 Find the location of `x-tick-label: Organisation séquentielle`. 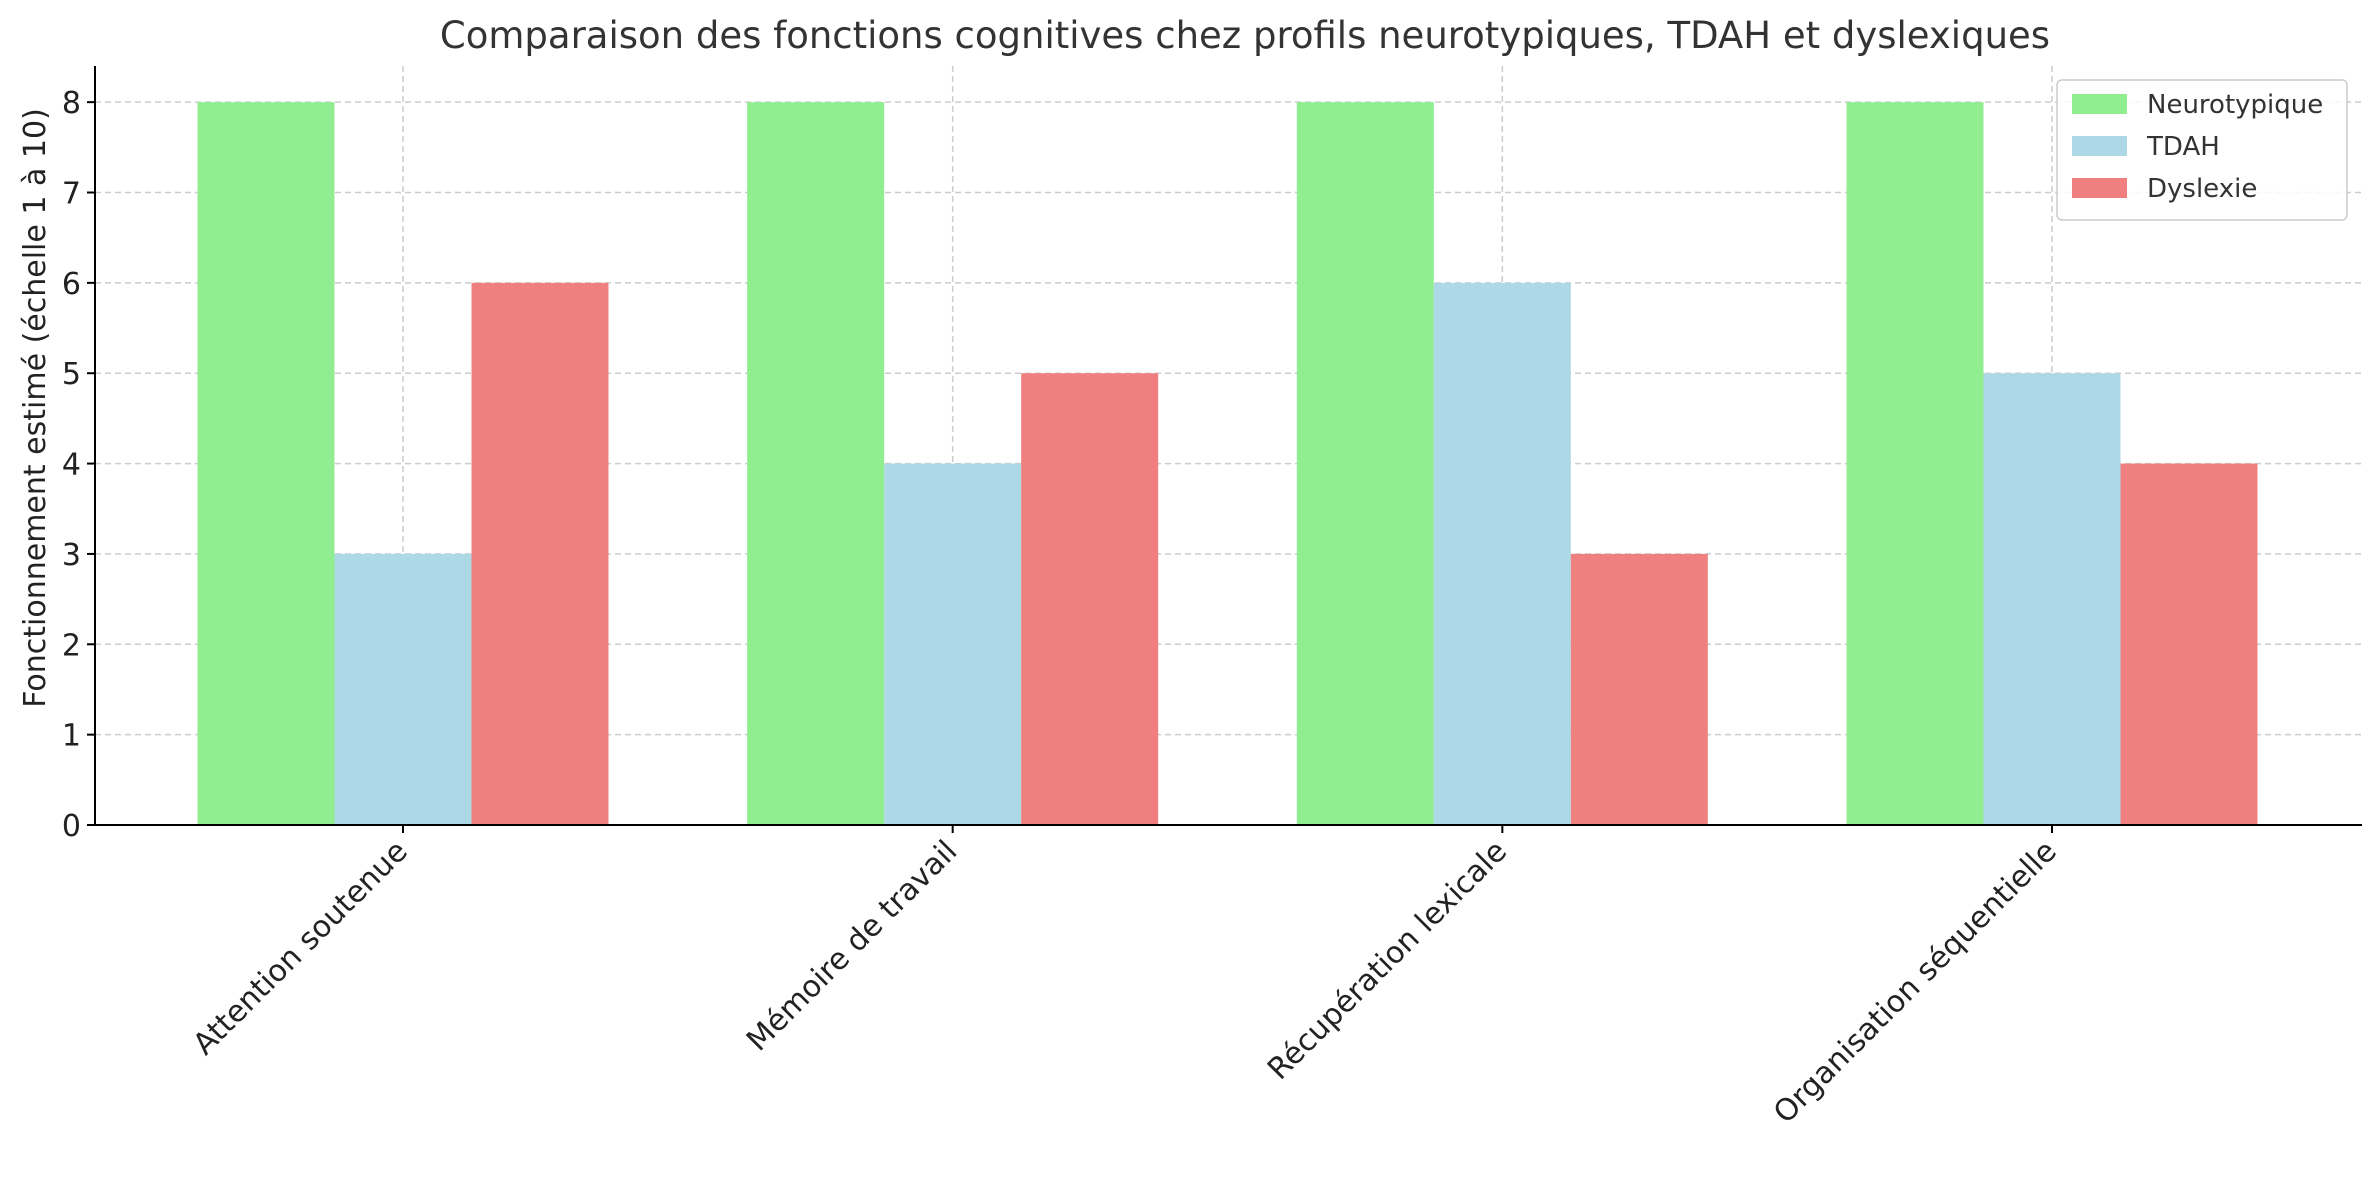

x-tick-label: Organisation séquentielle is located at coordinates (1915, 982).